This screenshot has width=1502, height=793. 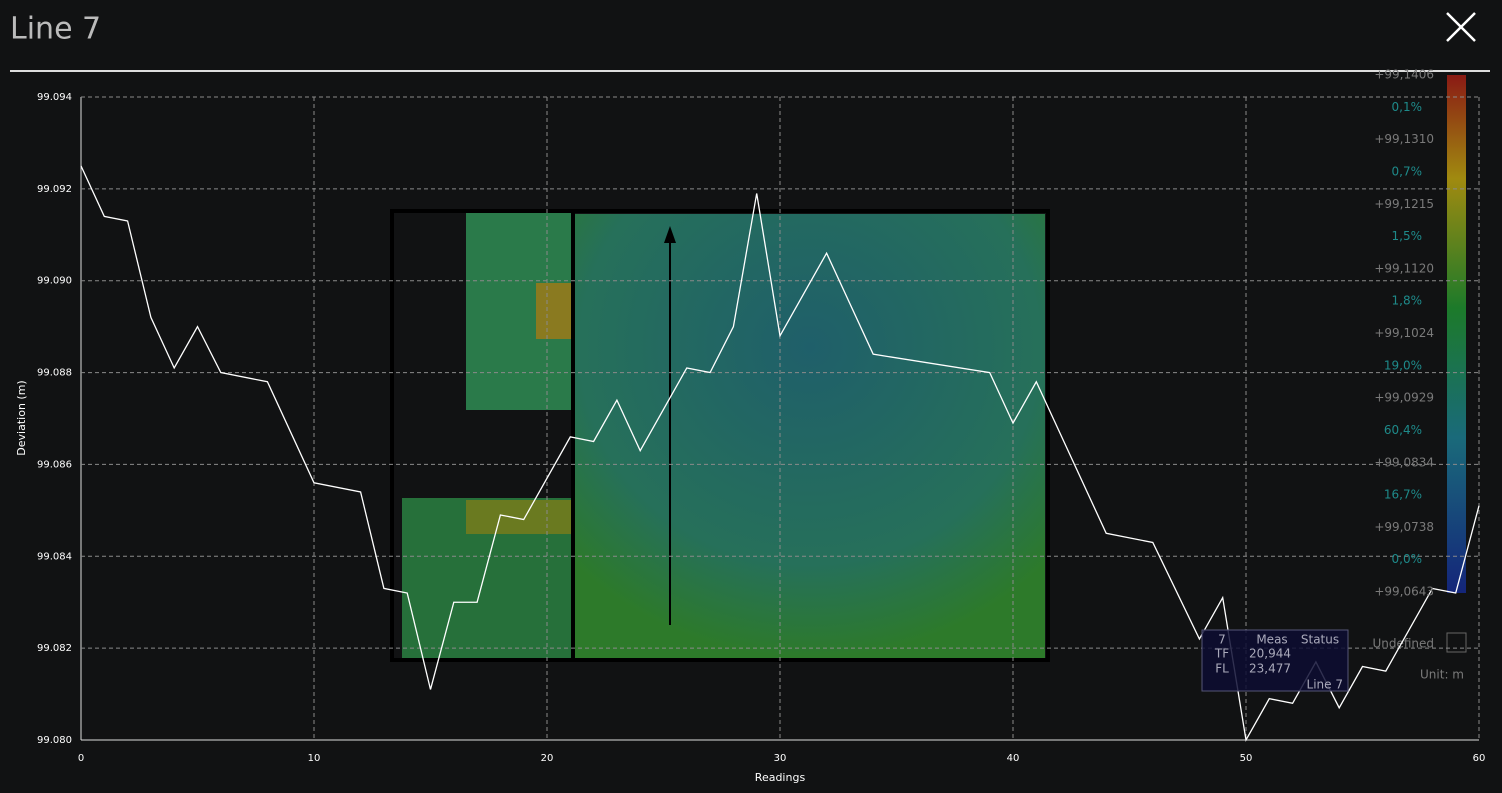 What do you see at coordinates (1013, 758) in the screenshot?
I see `x-tick-label: 40` at bounding box center [1013, 758].